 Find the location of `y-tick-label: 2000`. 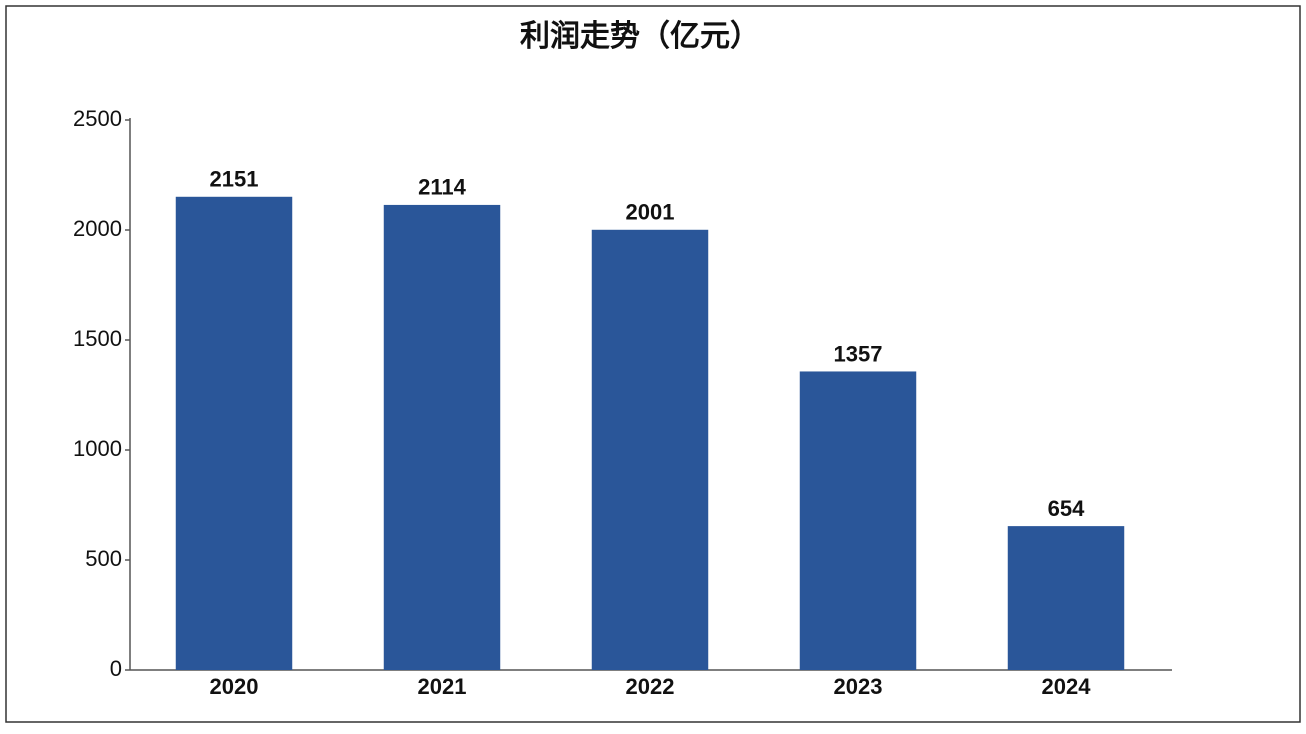

y-tick-label: 2000 is located at coordinates (97, 228).